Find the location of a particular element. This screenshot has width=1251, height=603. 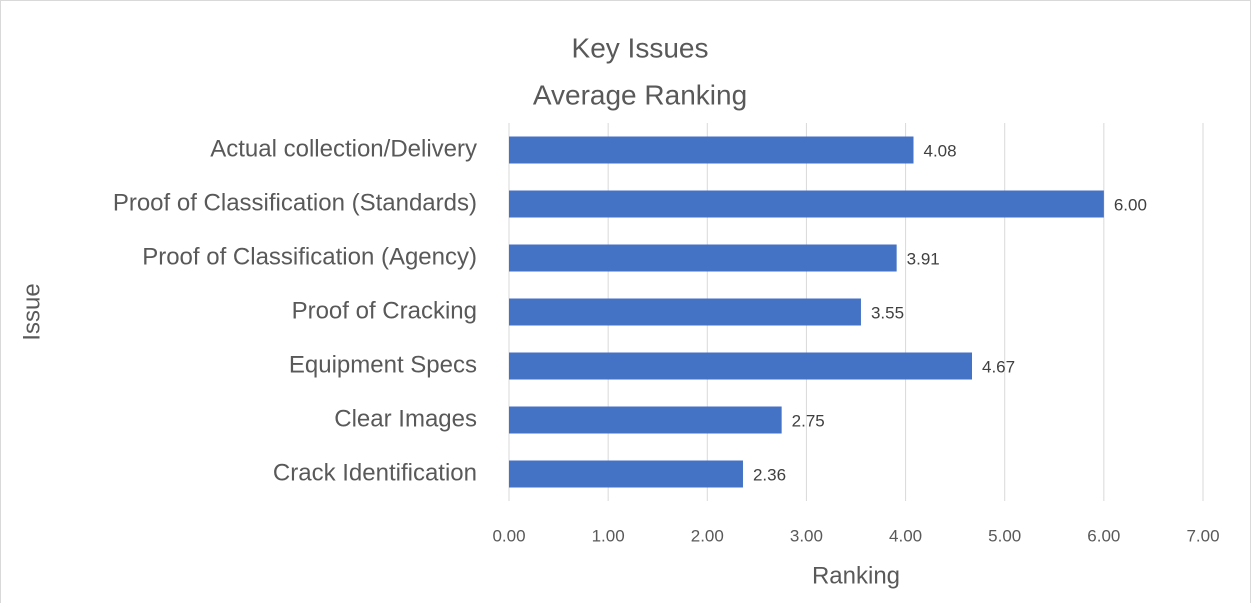

value-label: 2.36 is located at coordinates (769, 474).